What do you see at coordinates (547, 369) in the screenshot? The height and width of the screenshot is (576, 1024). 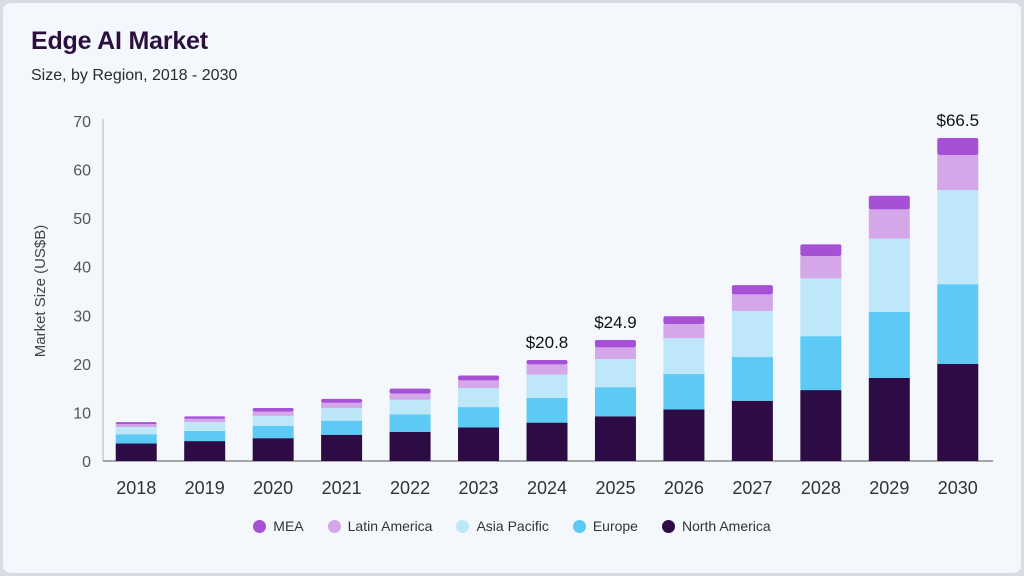 I see `bar-segment-latin-america-2024` at bounding box center [547, 369].